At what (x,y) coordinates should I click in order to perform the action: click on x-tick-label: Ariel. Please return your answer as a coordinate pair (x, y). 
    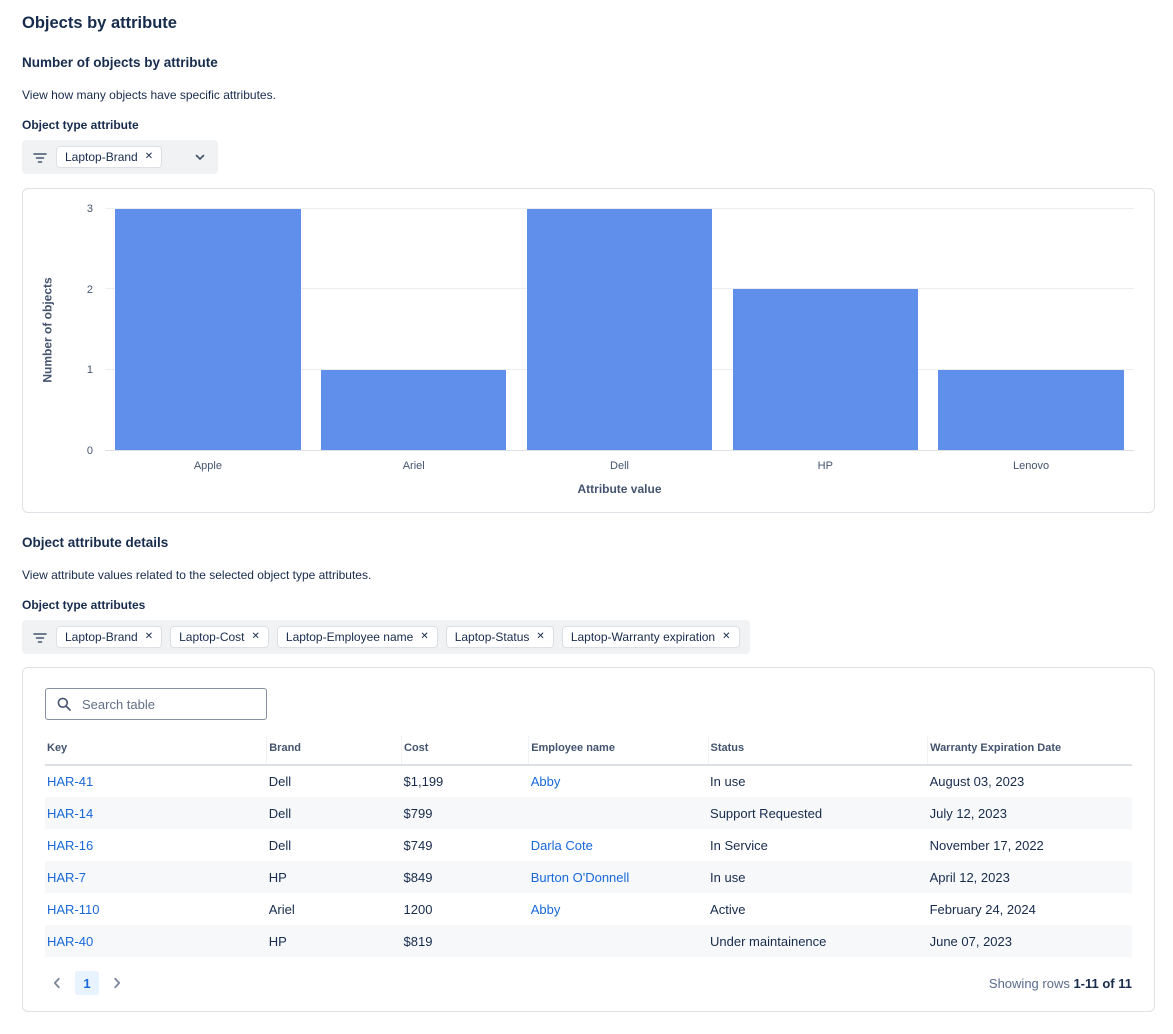
    Looking at the image, I should click on (413, 466).